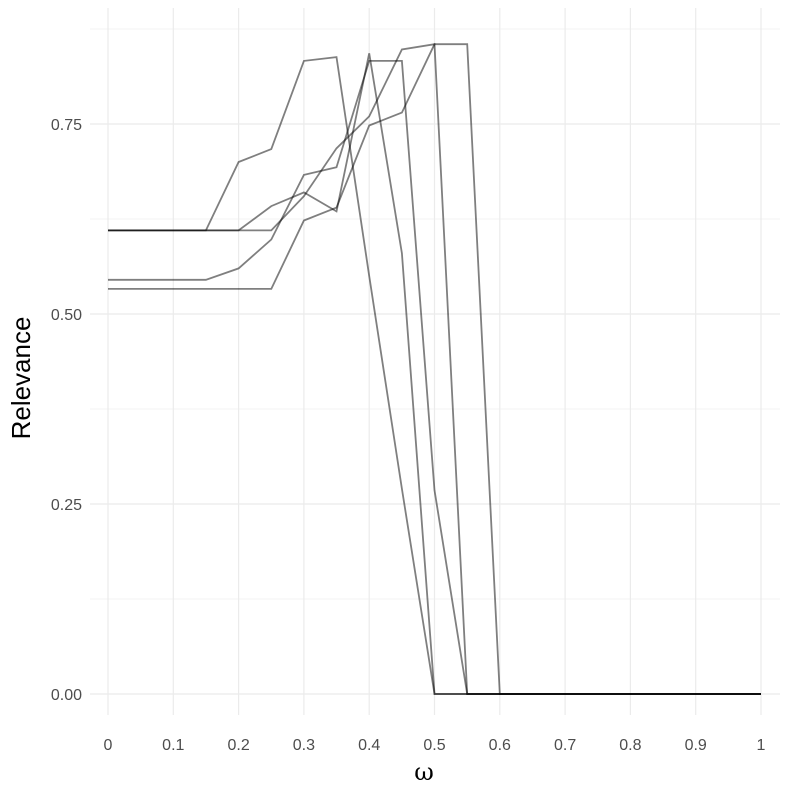 Image resolution: width=789 pixels, height=786 pixels. What do you see at coordinates (66, 695) in the screenshot?
I see `y-tick-label: 0.00` at bounding box center [66, 695].